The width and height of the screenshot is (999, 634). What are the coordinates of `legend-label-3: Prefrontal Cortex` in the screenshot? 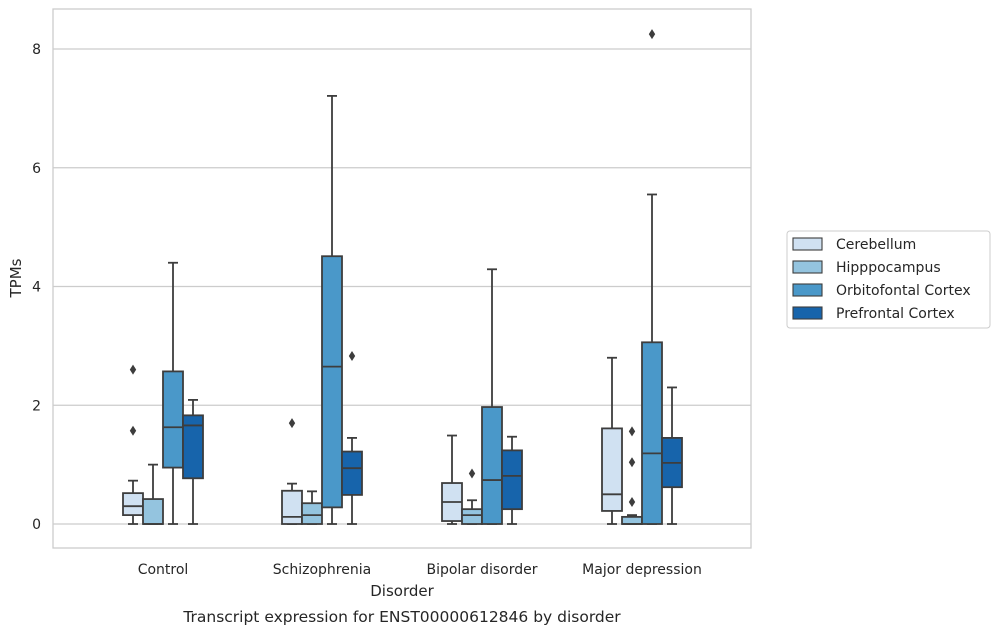 It's located at (895, 314).